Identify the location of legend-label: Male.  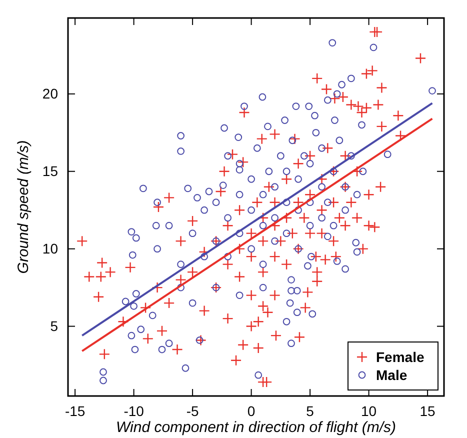
(392, 375).